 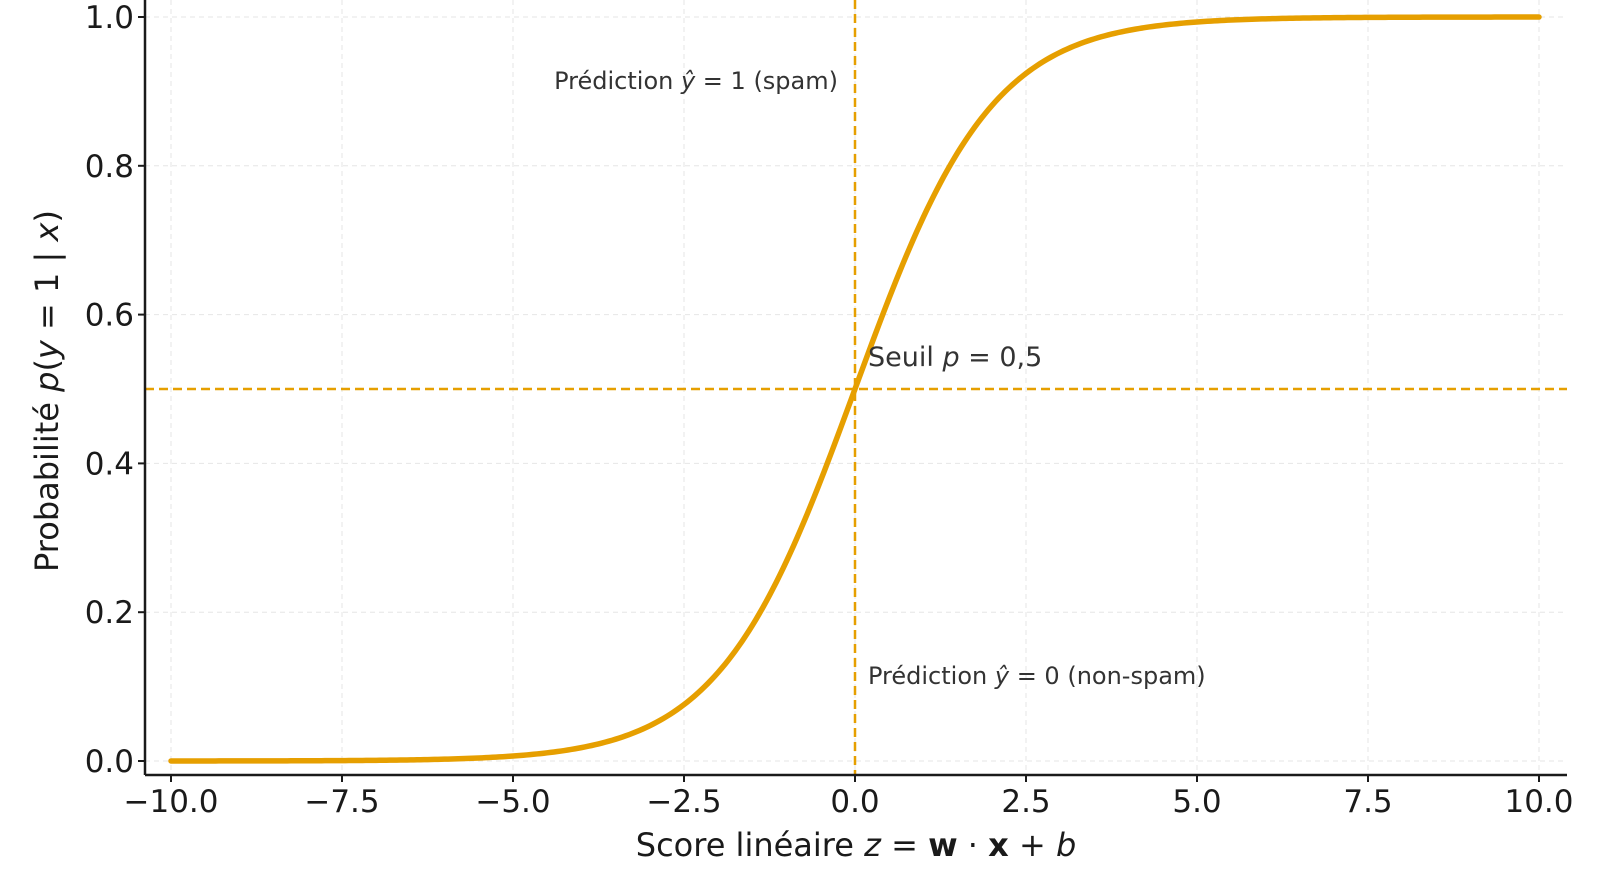 I want to click on nonspam-annotation: Prédiction ŷ = 0 (non-spam), so click(x=1037, y=676).